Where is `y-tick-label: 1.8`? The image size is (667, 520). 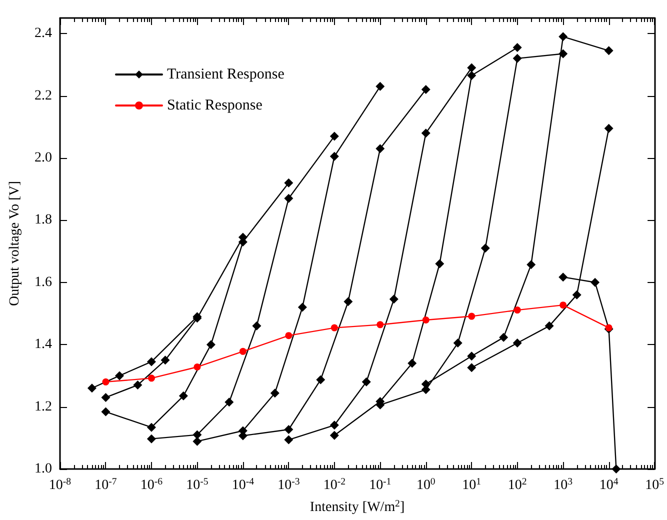
y-tick-label: 1.8 is located at coordinates (43, 220).